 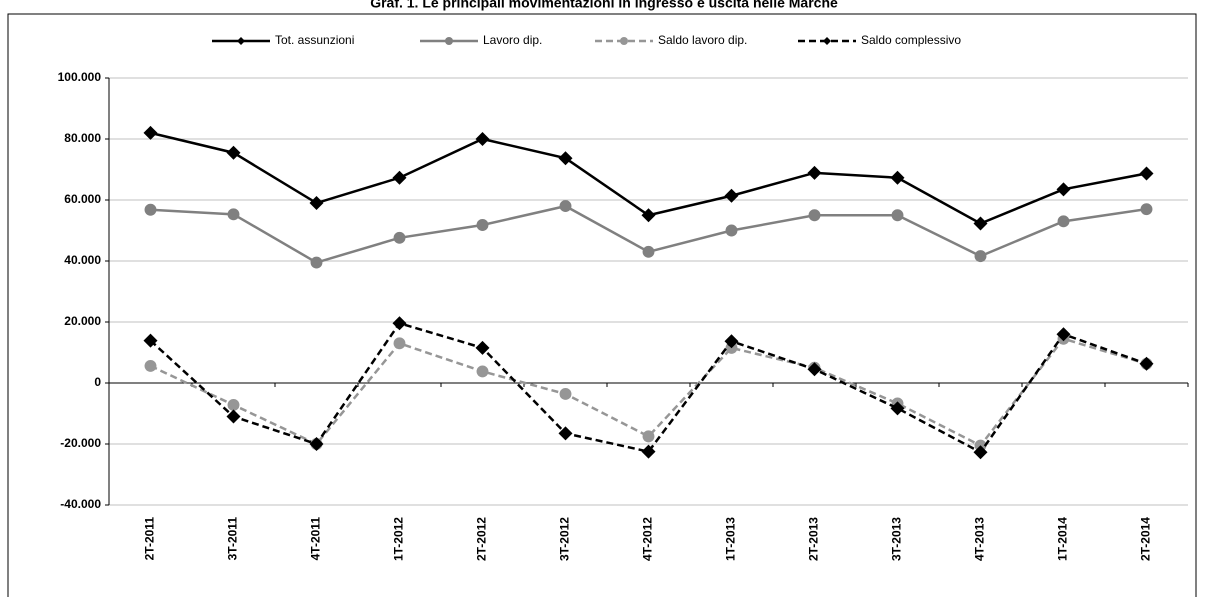 I want to click on x-tick-label: 1T-2013, so click(x=731, y=539).